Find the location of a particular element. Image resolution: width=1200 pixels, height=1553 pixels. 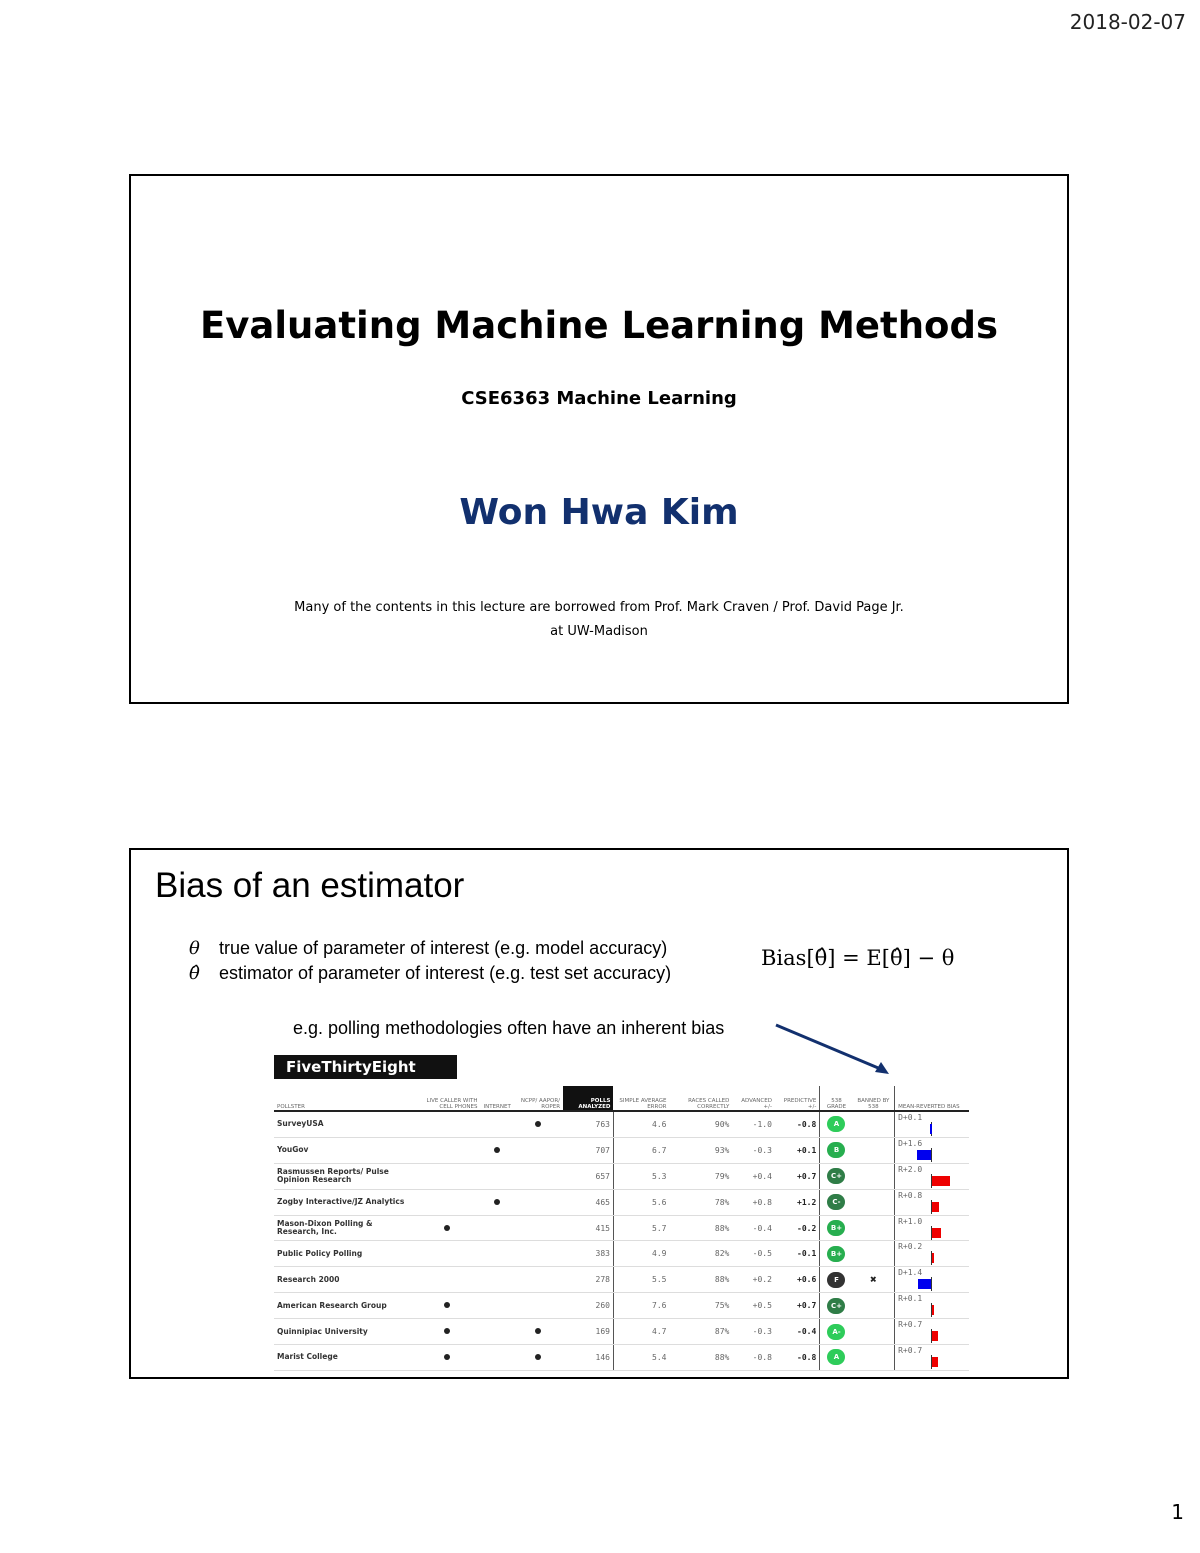

average-error: 4.9 is located at coordinates (641, 1254).